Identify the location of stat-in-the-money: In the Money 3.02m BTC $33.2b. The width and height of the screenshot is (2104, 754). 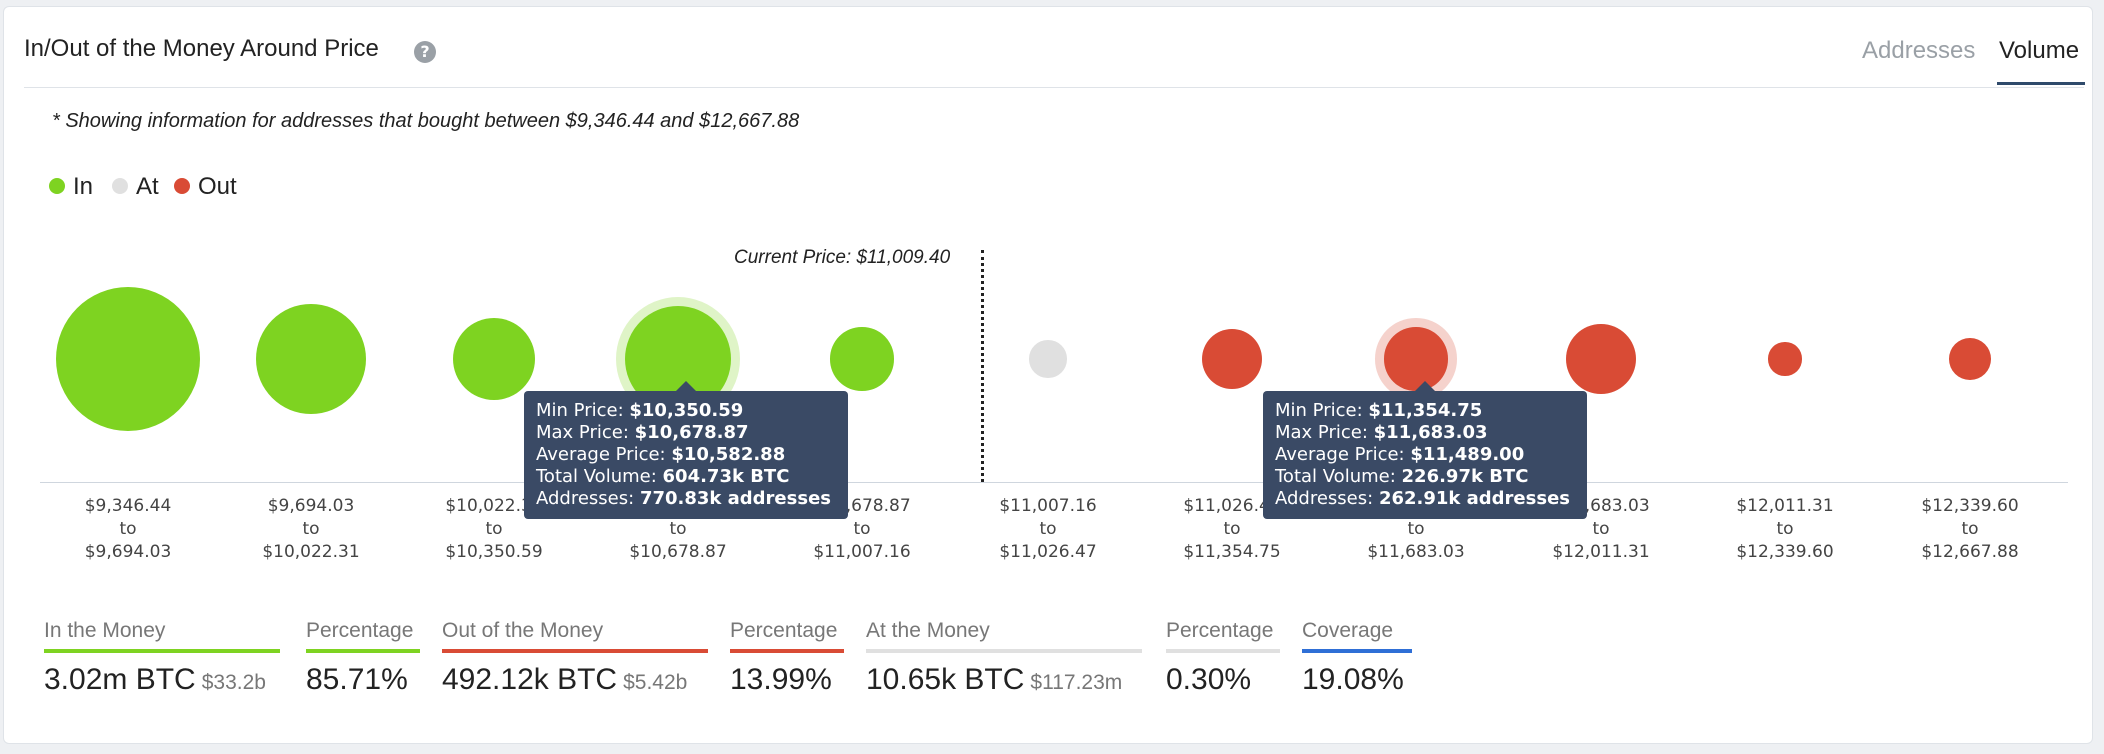
(162, 658).